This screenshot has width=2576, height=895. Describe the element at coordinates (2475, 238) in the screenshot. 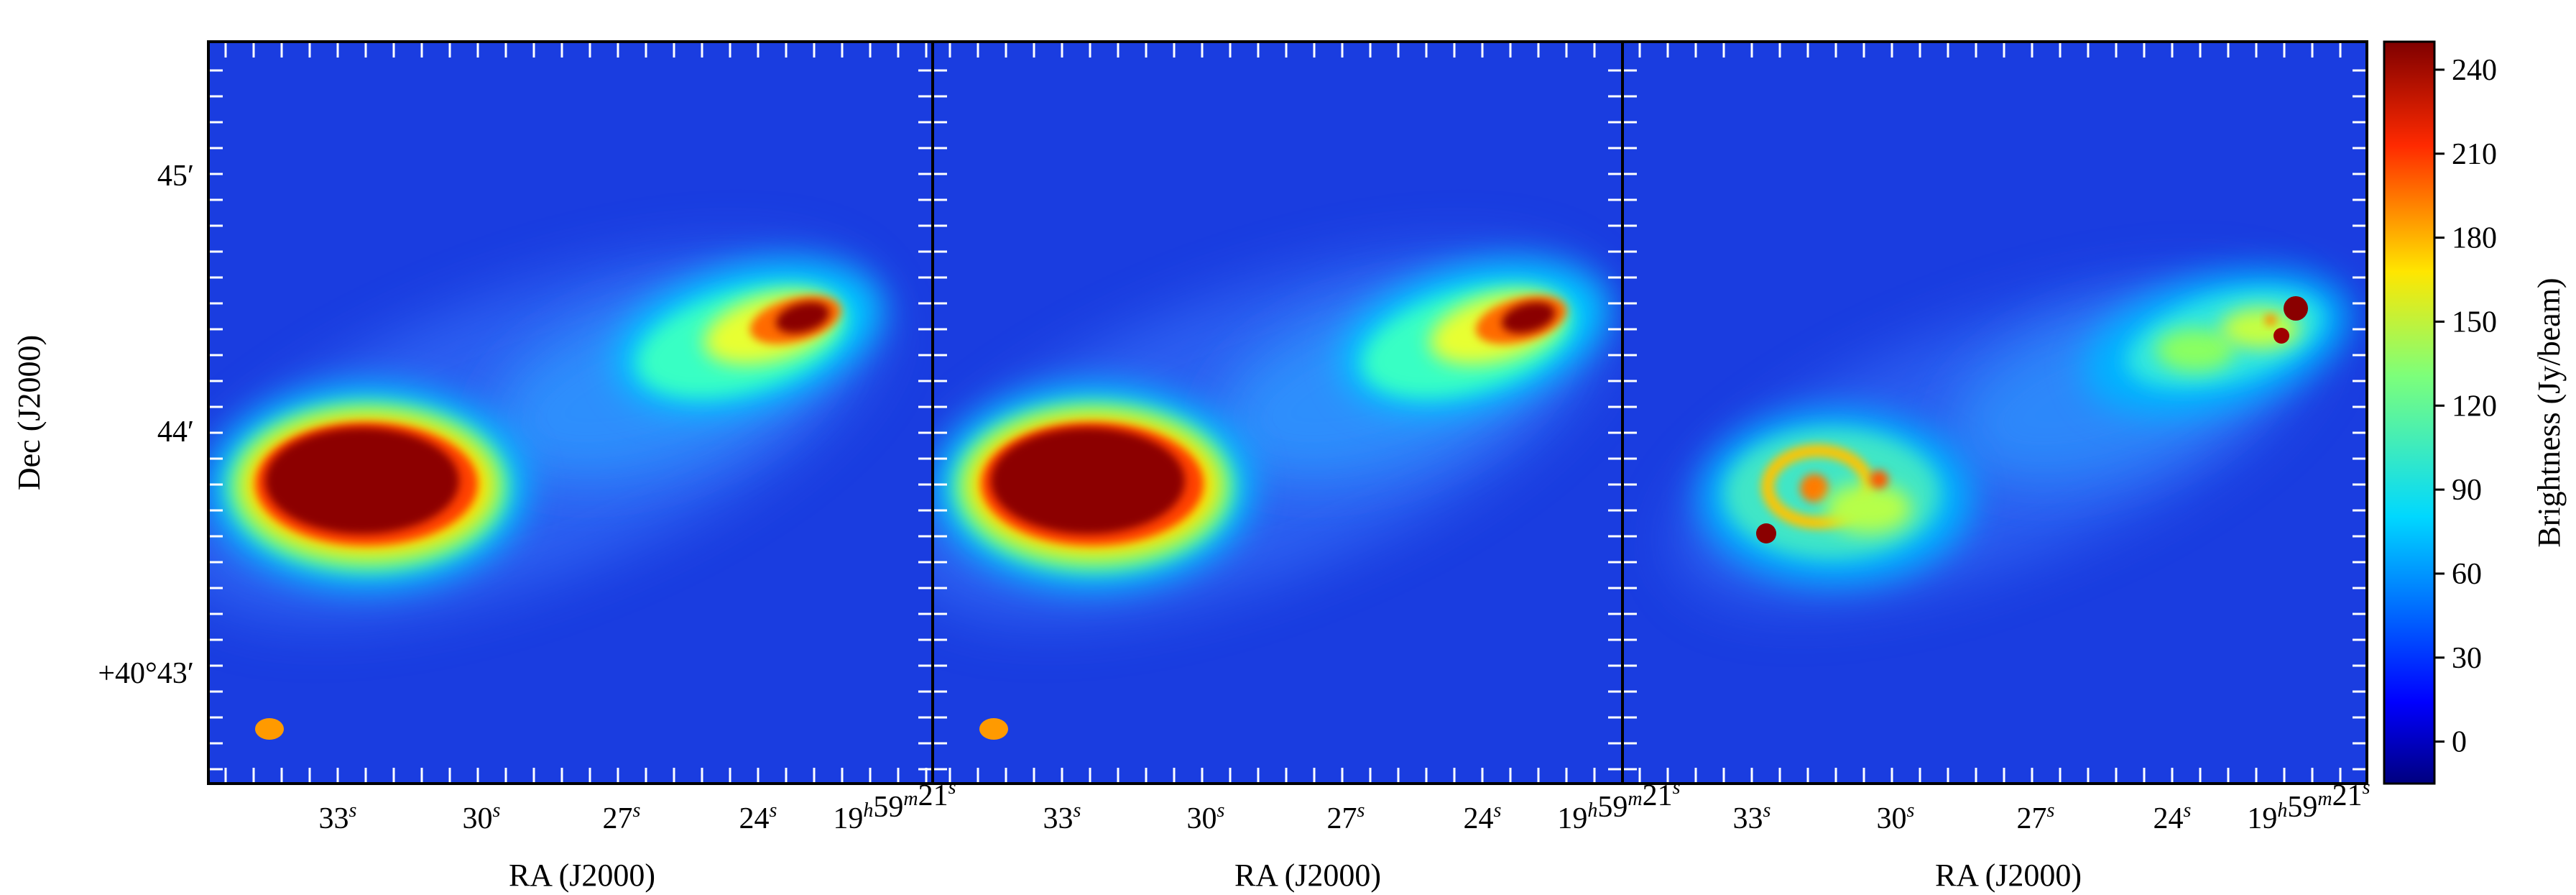

I see `colorbar-tick-label: 180` at that location.